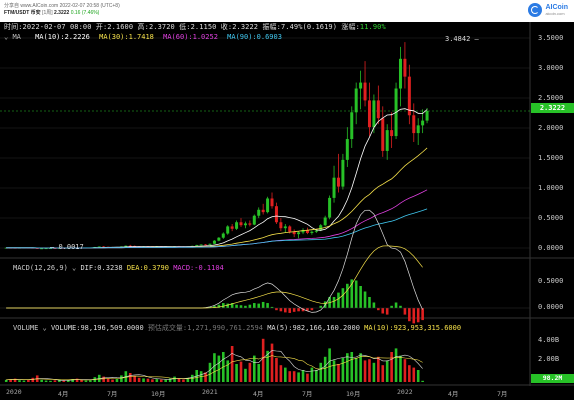 Image resolution: width=574 pixels, height=400 pixels. What do you see at coordinates (210, 392) in the screenshot?
I see `time-axis-label: 2021` at bounding box center [210, 392].